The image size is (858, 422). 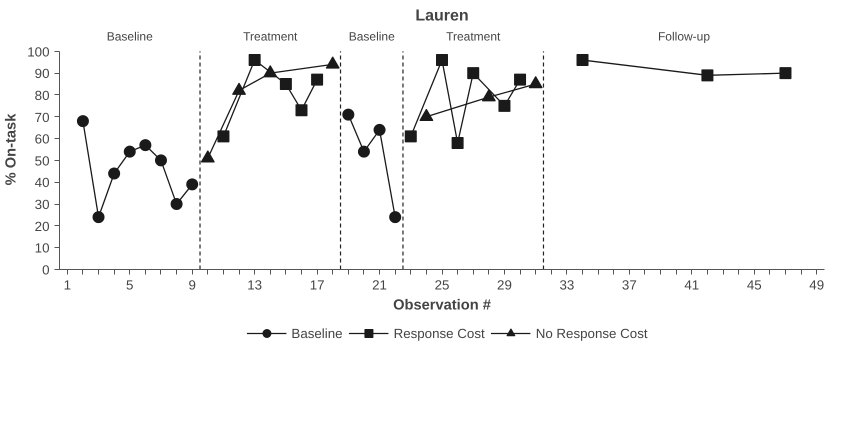 What do you see at coordinates (46, 270) in the screenshot?
I see `y-tick-label: 0` at bounding box center [46, 270].